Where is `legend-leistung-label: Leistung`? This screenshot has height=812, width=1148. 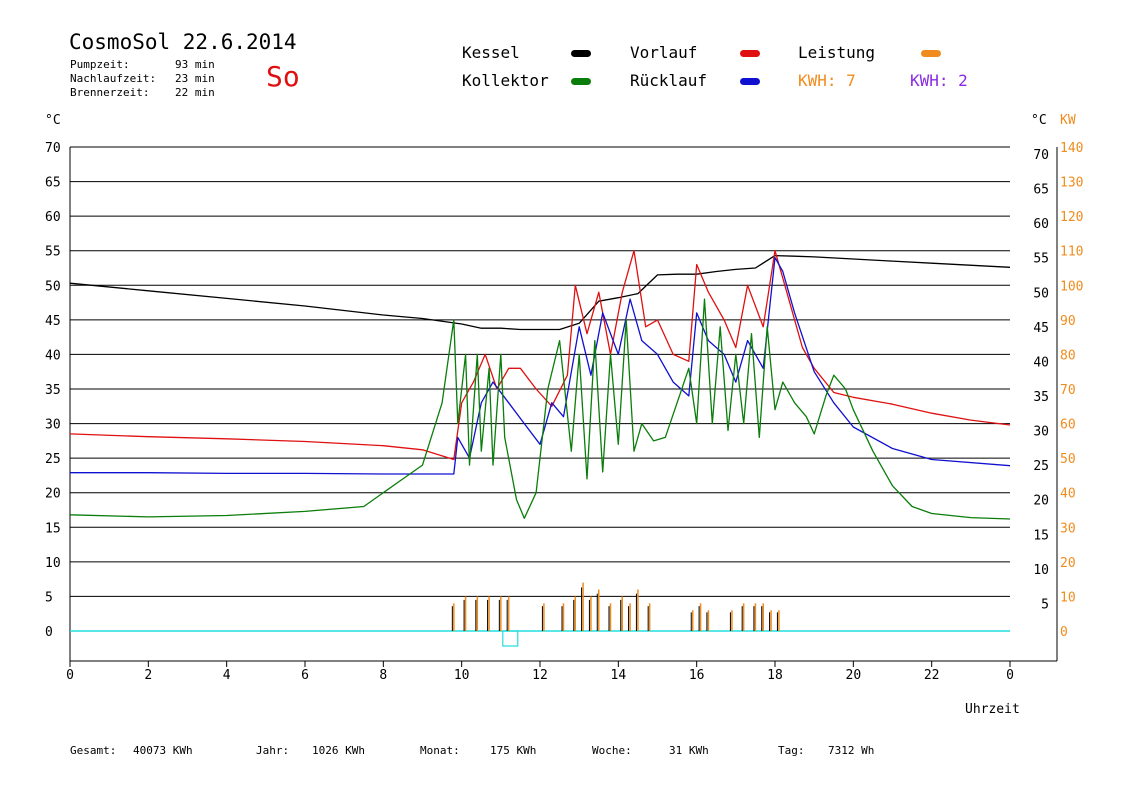 legend-leistung-label: Leistung is located at coordinates (837, 52).